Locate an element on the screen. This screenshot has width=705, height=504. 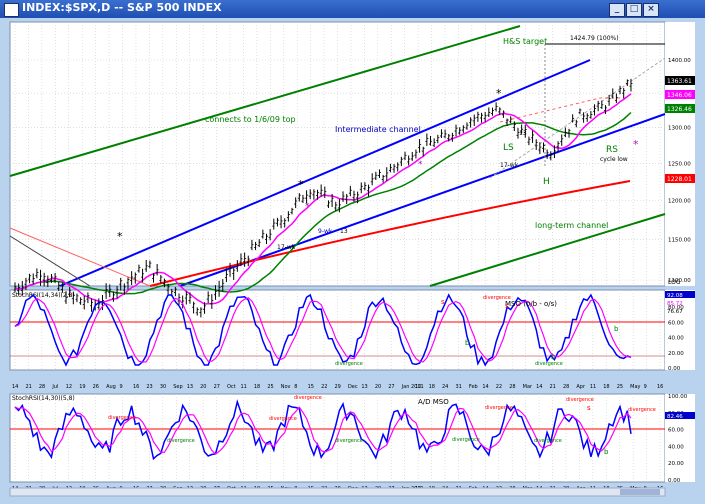
log-label: LOG is located at coordinates (674, 282).